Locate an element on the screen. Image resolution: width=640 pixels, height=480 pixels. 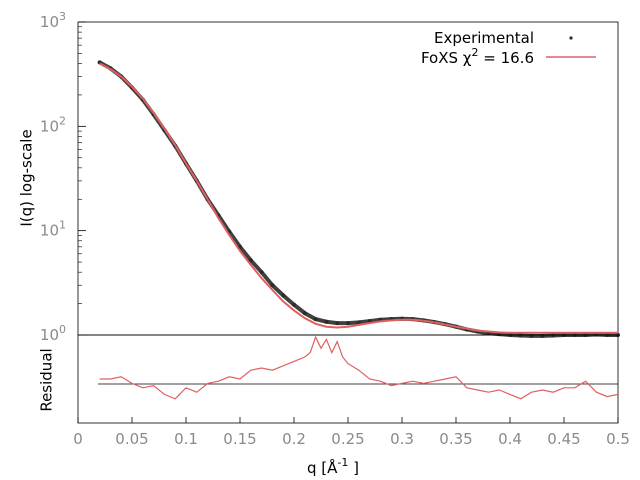
legend-label-experimental: Experimental is located at coordinates (484, 38).